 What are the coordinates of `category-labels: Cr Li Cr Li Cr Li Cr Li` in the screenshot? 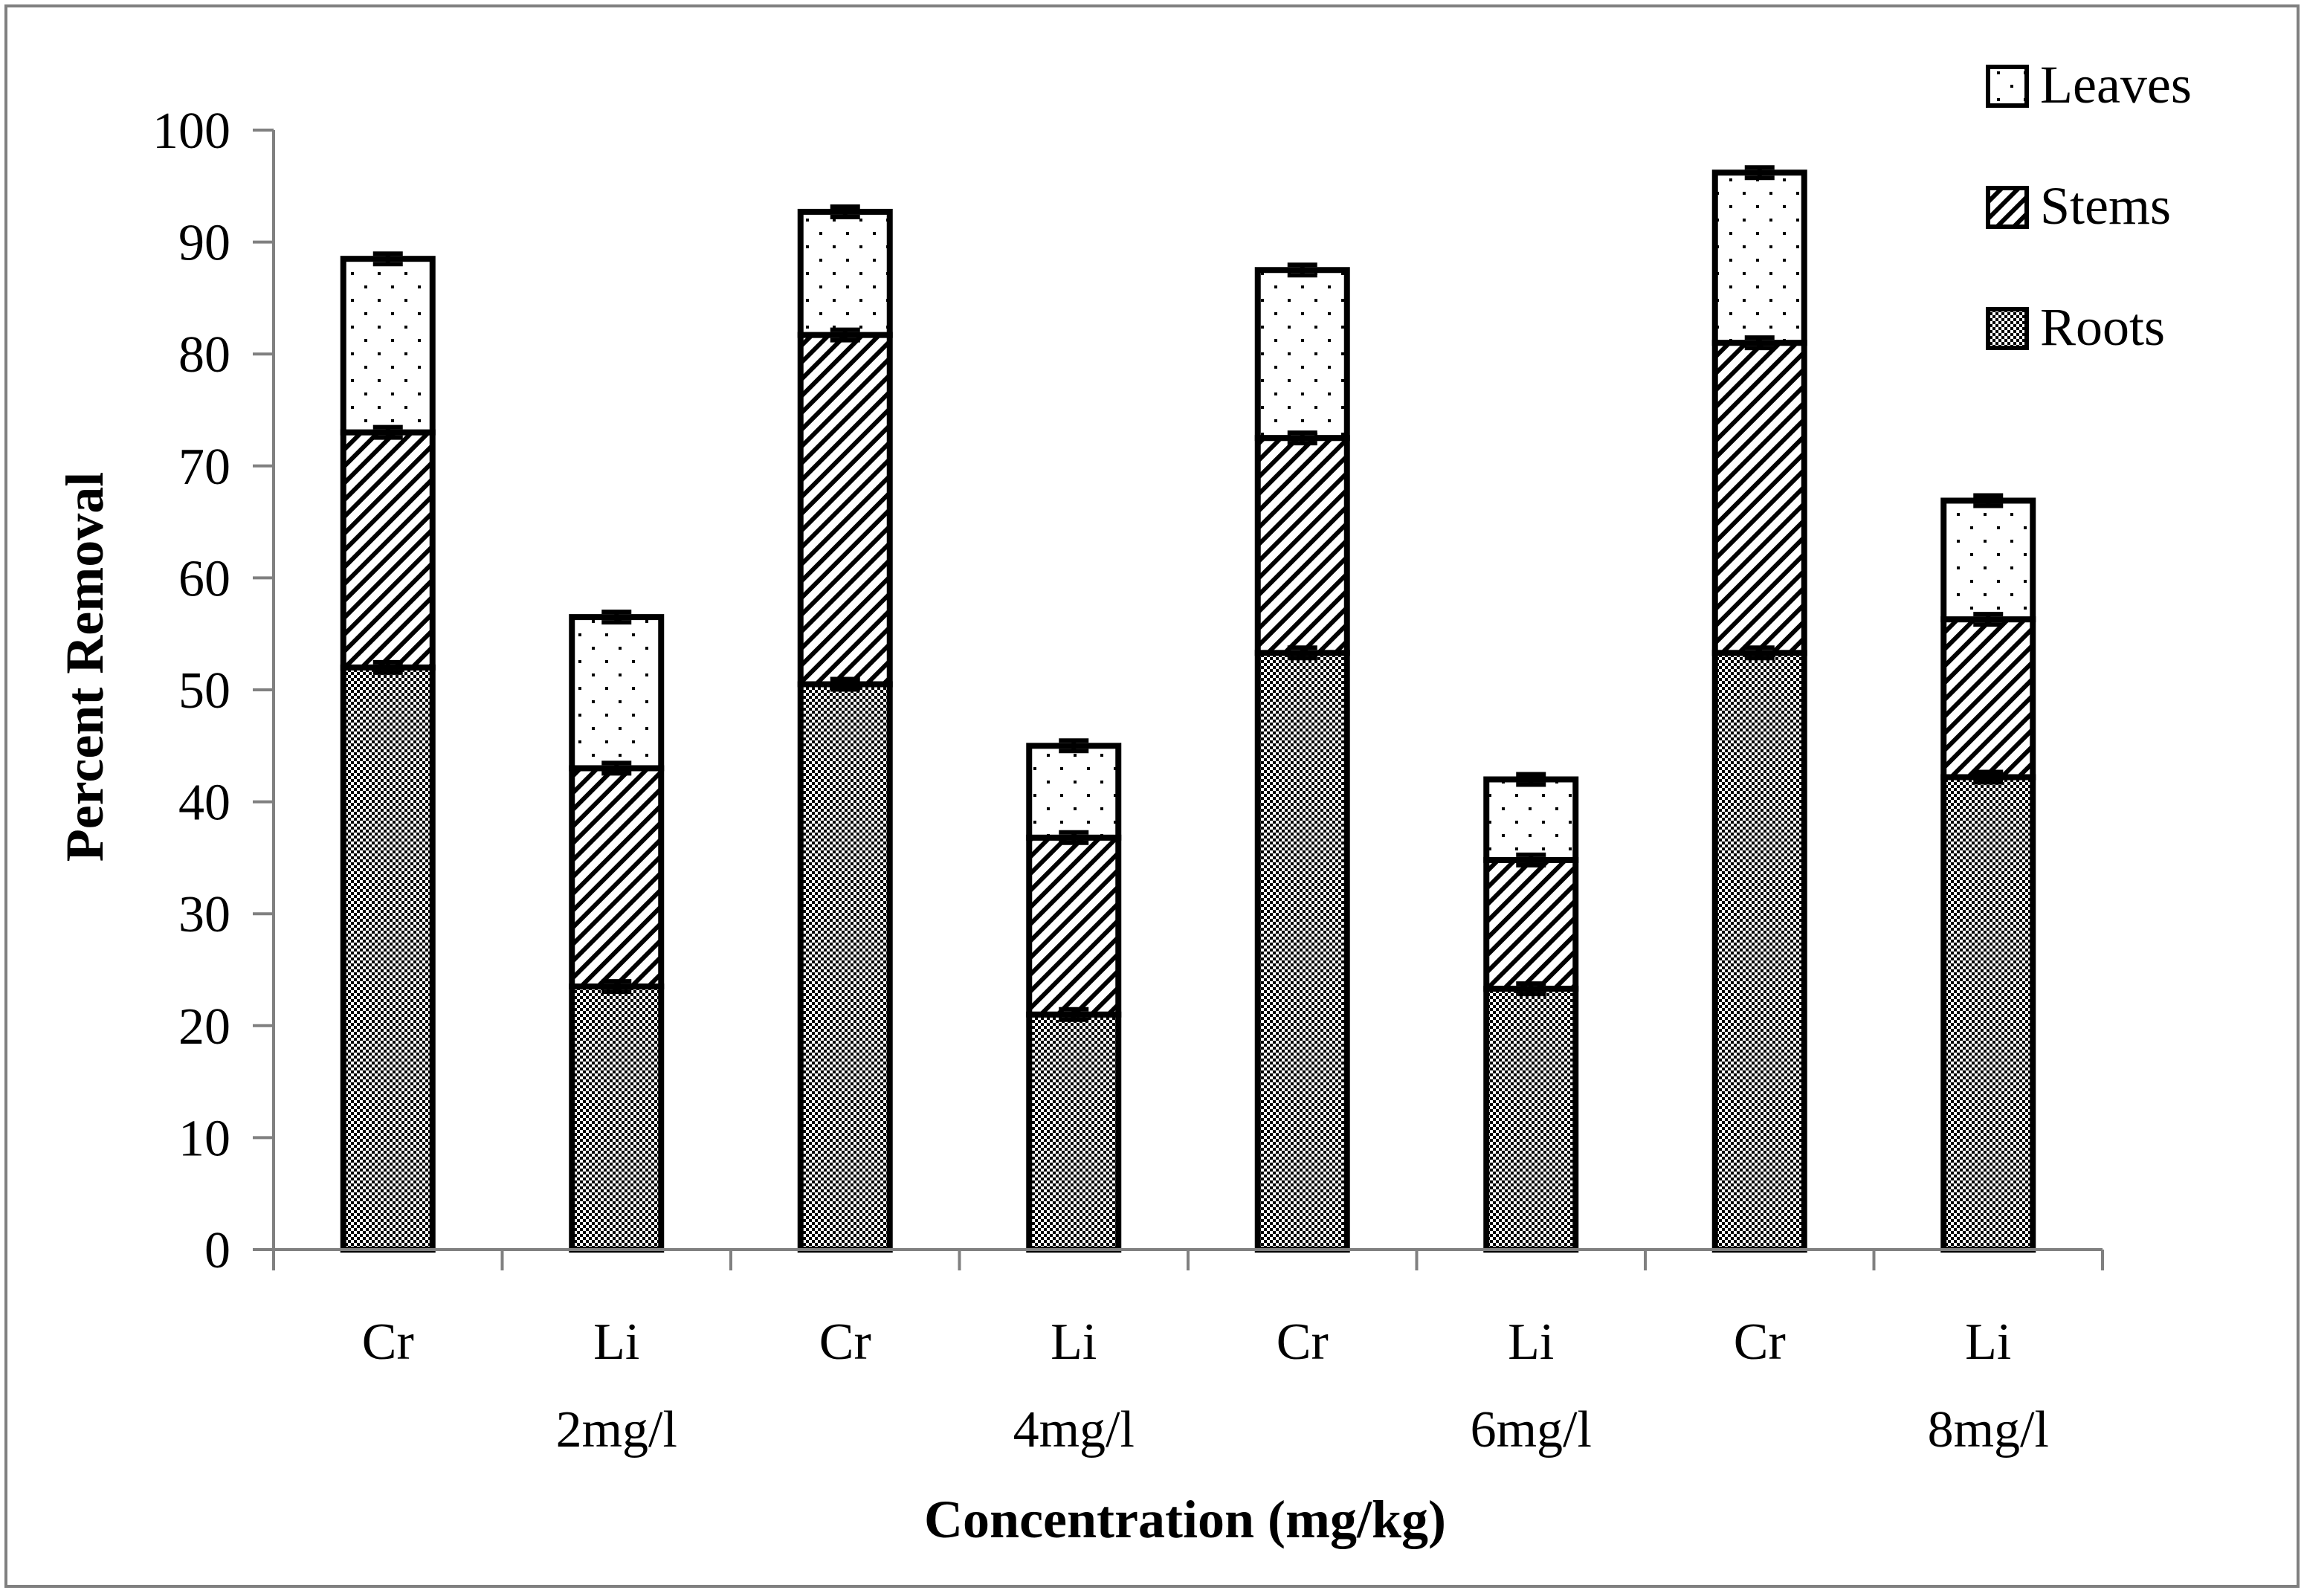 It's located at (1187, 1342).